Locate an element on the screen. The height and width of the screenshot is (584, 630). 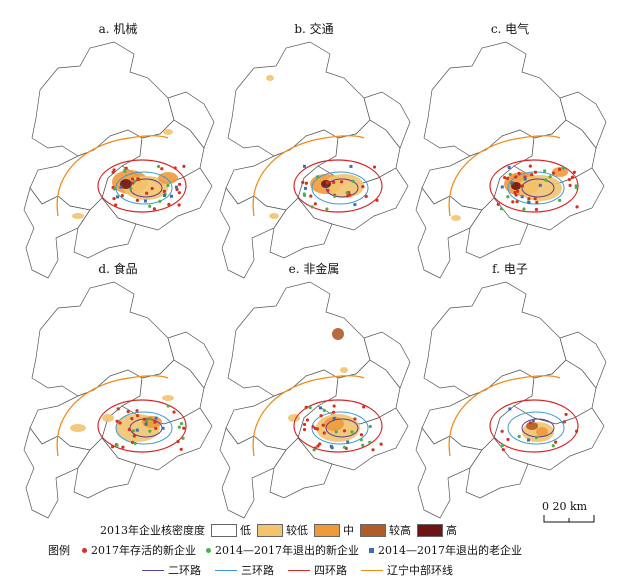
line-legend: 二环路 三环路 四环路 辽宁中部环线 is located at coordinates (290, 570).